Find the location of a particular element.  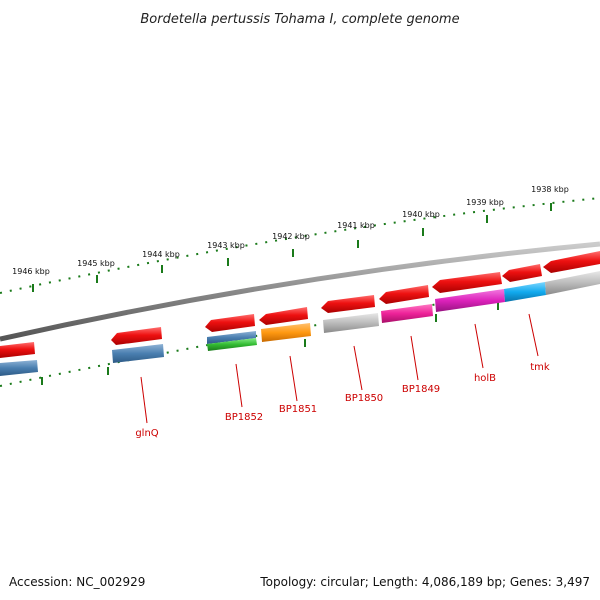

gene-label: BP1851 is located at coordinates (298, 409).